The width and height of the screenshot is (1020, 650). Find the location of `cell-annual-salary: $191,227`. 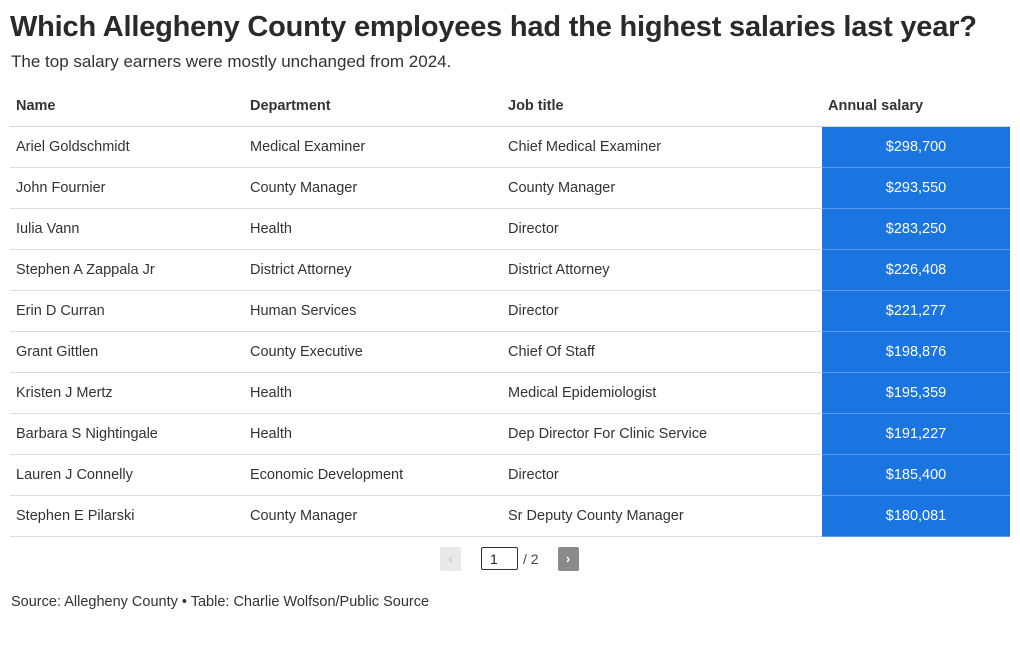

cell-annual-salary: $191,227 is located at coordinates (916, 434).